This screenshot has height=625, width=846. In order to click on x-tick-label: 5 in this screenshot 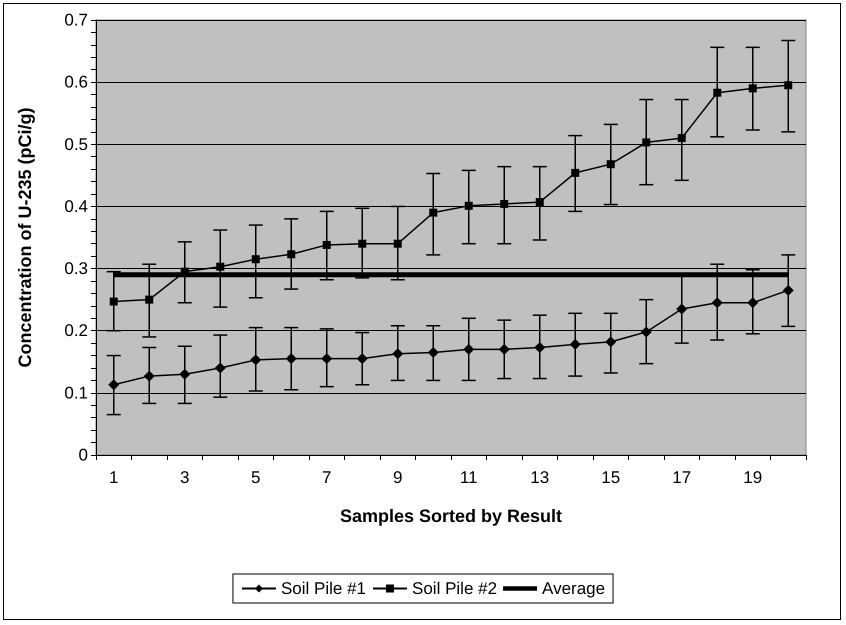, I will do `click(255, 477)`.